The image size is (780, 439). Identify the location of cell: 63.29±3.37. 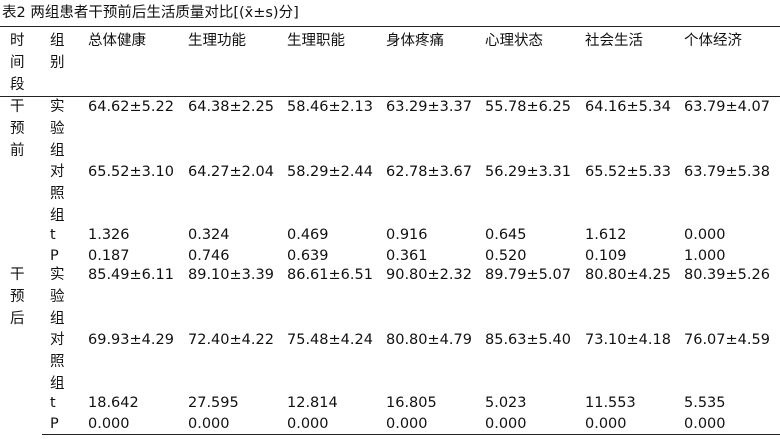
(429, 107).